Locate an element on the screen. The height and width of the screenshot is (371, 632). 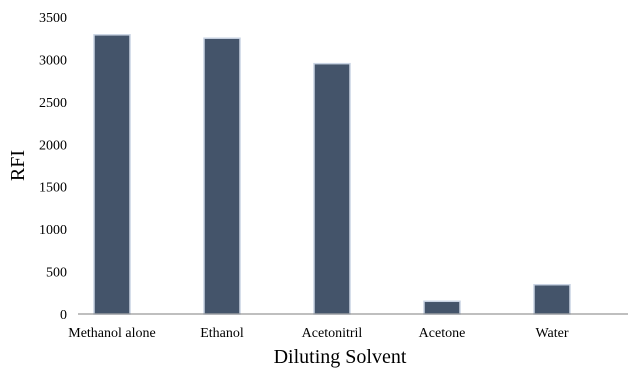
y-tick-label: 2500 is located at coordinates (53, 103).